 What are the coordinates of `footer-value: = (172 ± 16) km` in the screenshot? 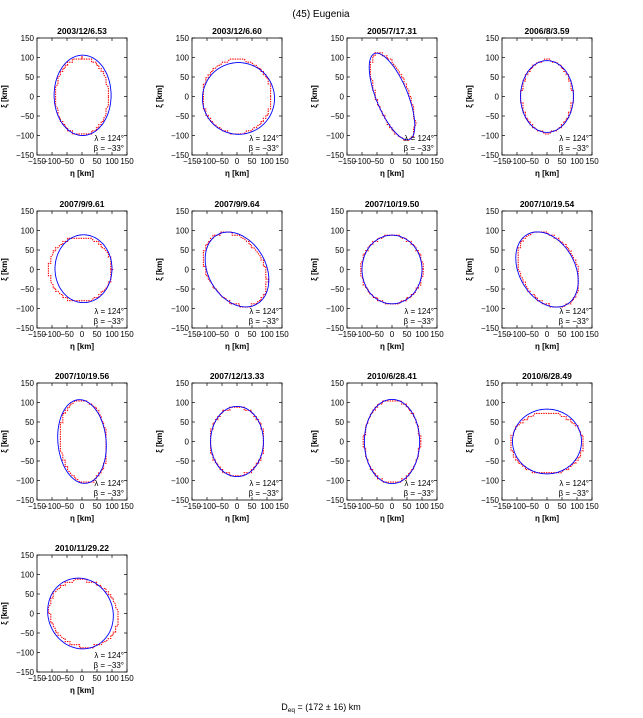 It's located at (328, 707).